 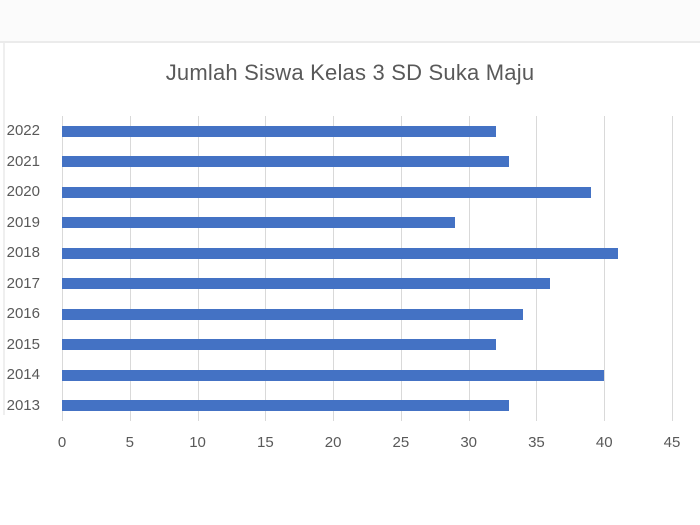 What do you see at coordinates (23, 374) in the screenshot?
I see `y-axis-label: 2014` at bounding box center [23, 374].